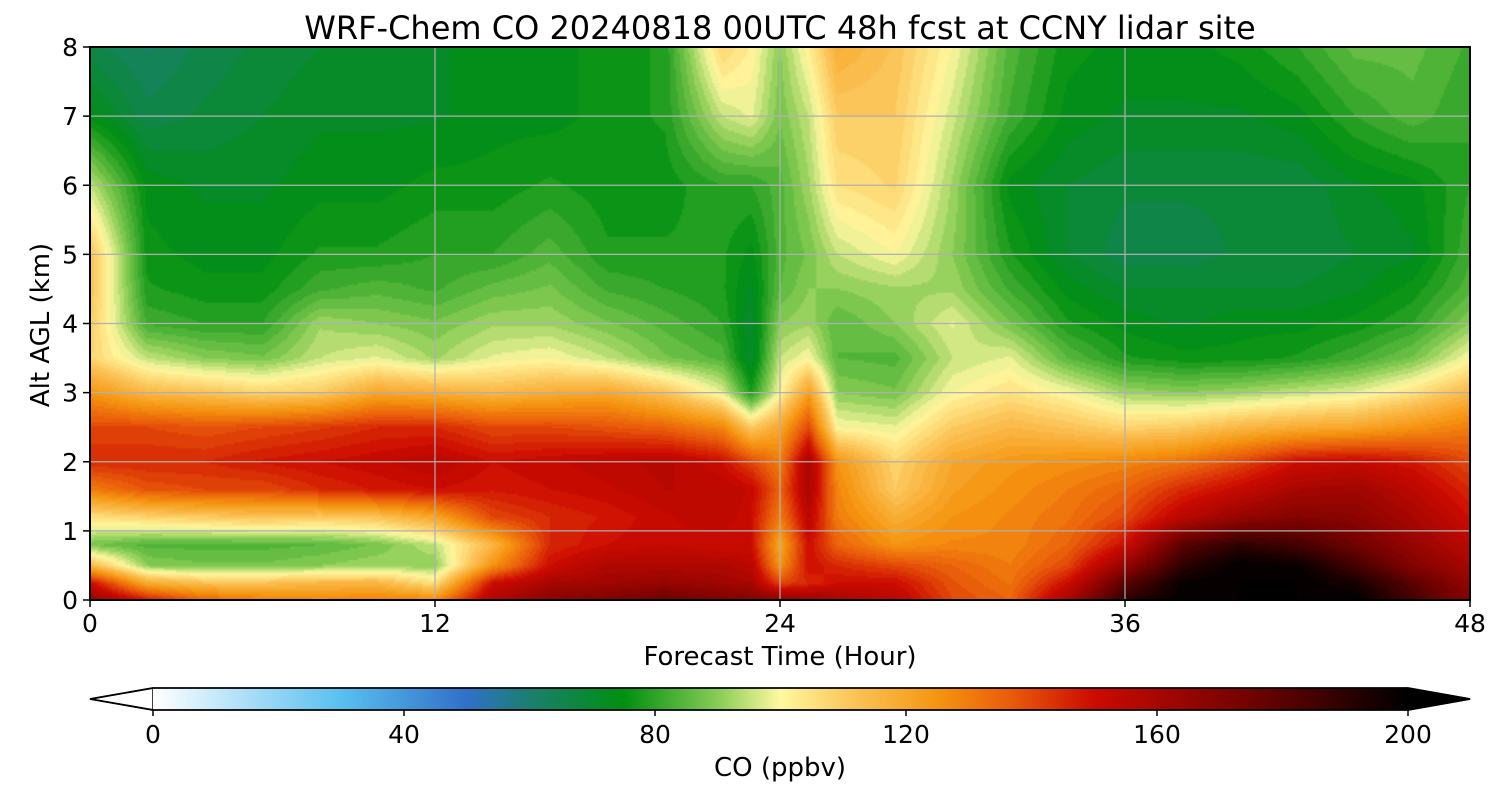 This screenshot has height=800, width=1500. I want to click on x-axis-label: Forecast Time (Hour), so click(779, 657).